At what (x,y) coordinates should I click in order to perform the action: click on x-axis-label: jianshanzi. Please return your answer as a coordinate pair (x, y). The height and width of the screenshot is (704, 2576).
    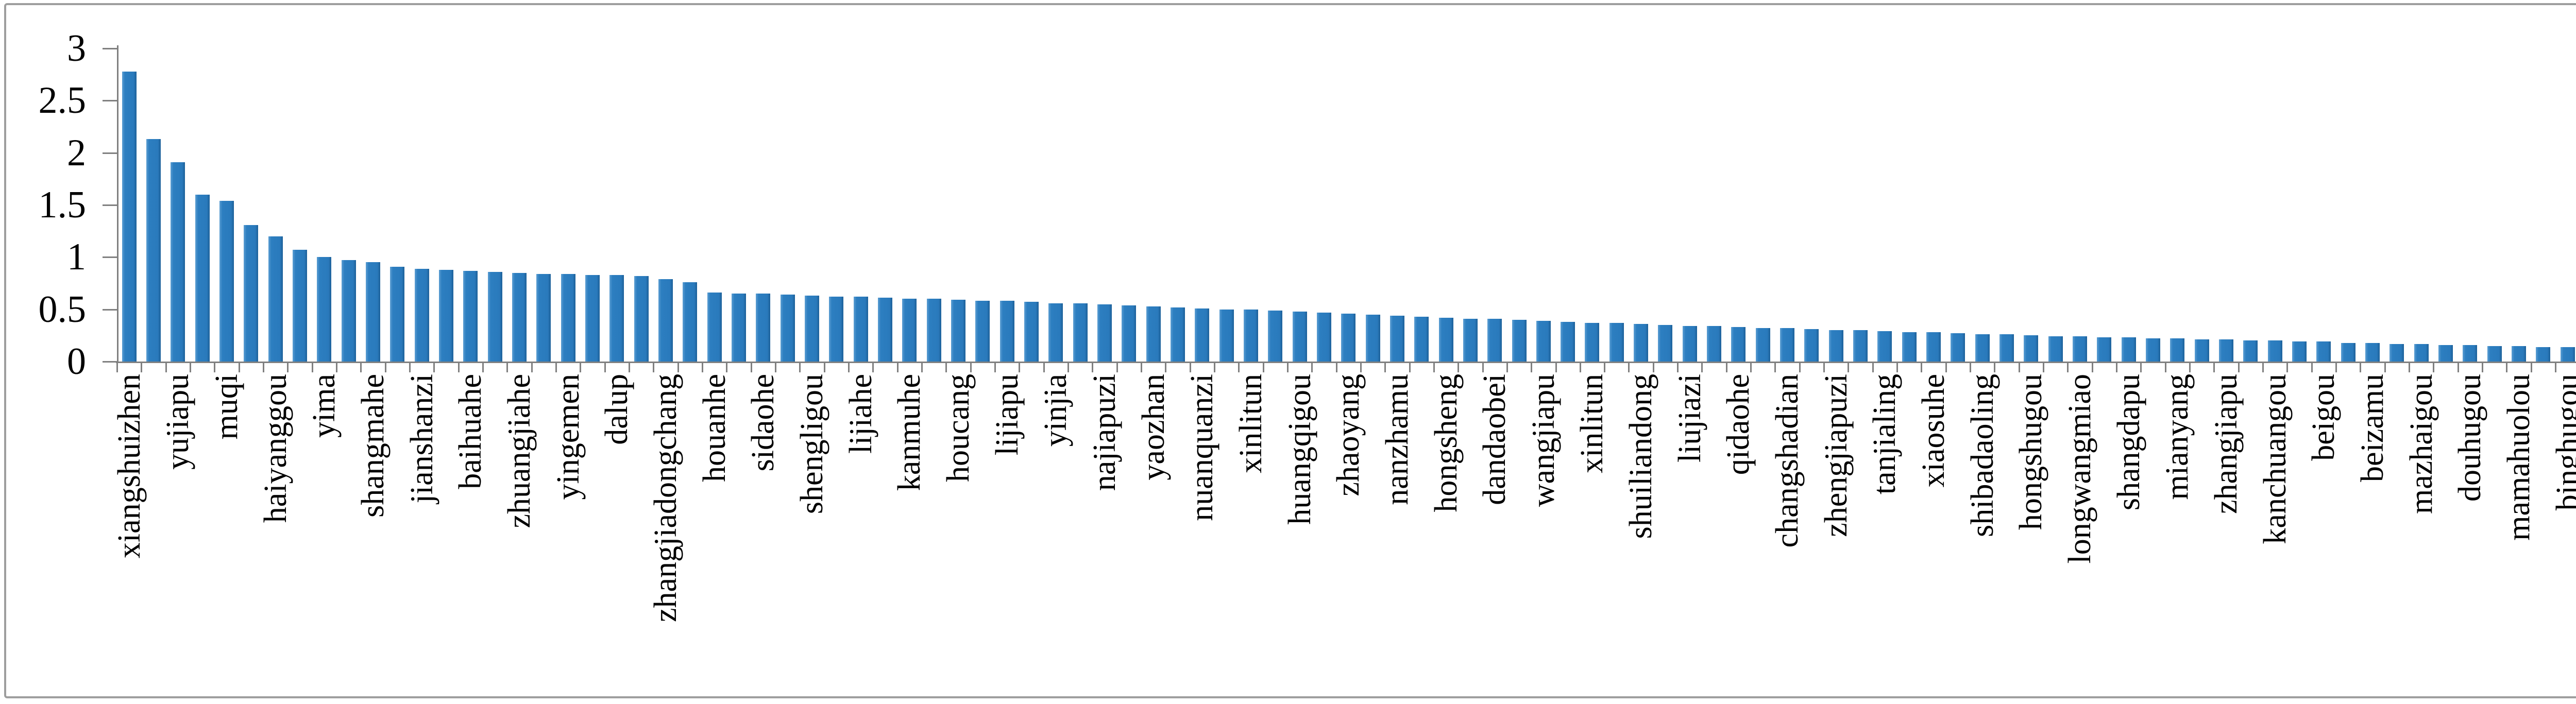
    Looking at the image, I should click on (421, 439).